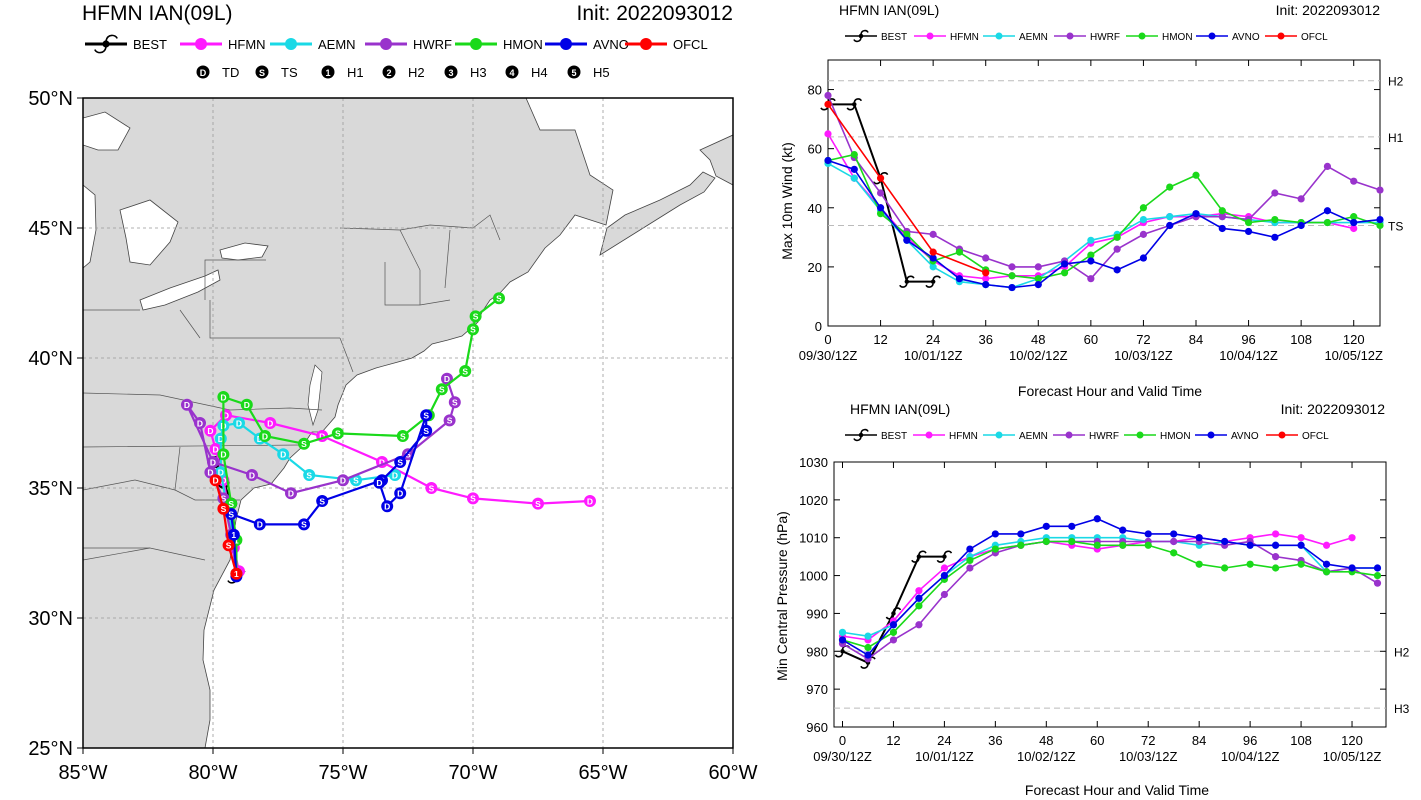 The width and height of the screenshot is (1421, 800). What do you see at coordinates (889, 10) in the screenshot?
I see `wind-title: HFMN IAN(09L)` at bounding box center [889, 10].